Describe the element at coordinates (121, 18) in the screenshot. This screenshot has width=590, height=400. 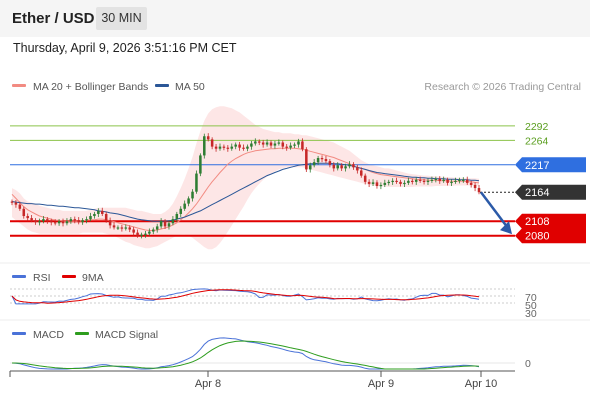
I see `timeframe-button: 30 MIN` at that location.